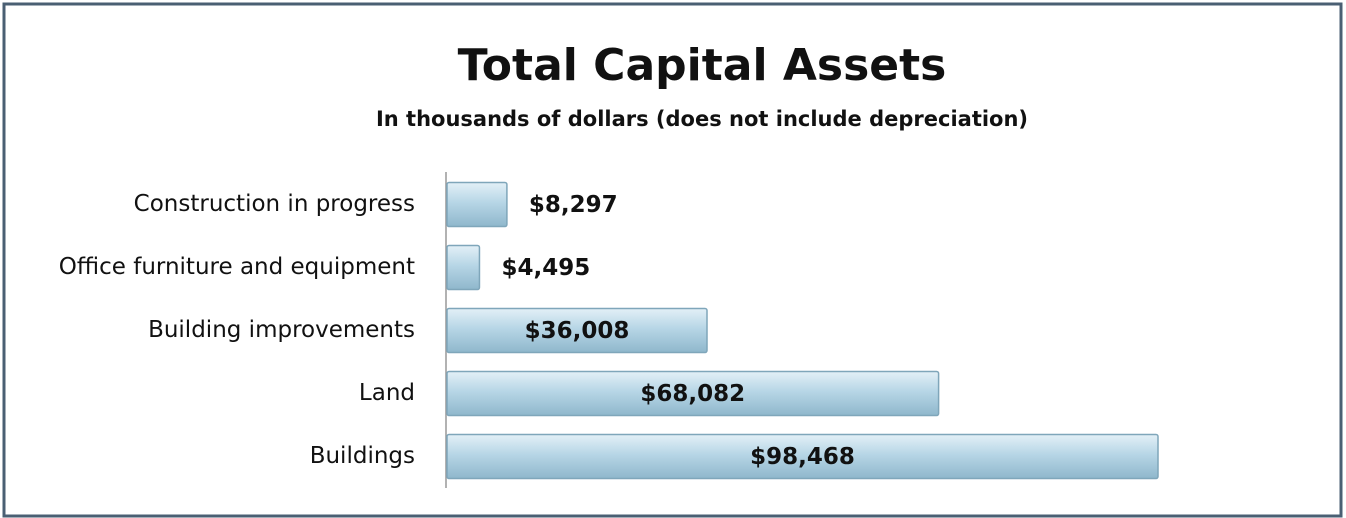  I want to click on chart-title: Total Capital Assets, so click(702, 65).